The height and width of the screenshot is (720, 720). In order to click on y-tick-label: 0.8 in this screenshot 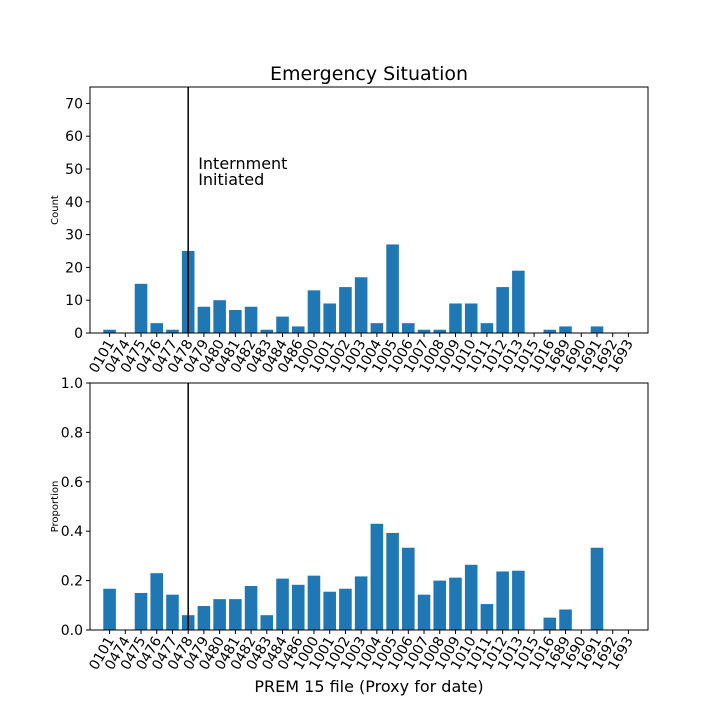, I will do `click(72, 433)`.